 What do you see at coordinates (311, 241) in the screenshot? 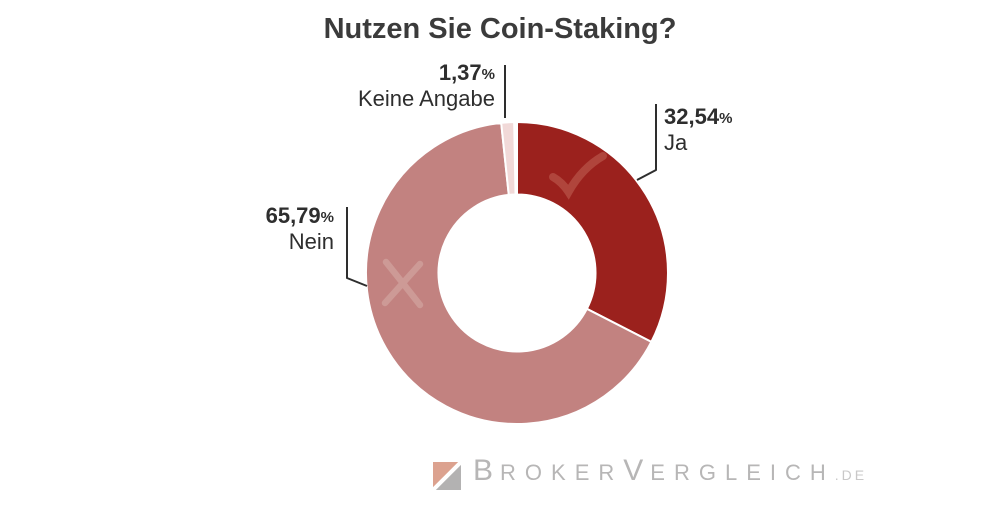
I see `label-nein-name: Nein` at bounding box center [311, 241].